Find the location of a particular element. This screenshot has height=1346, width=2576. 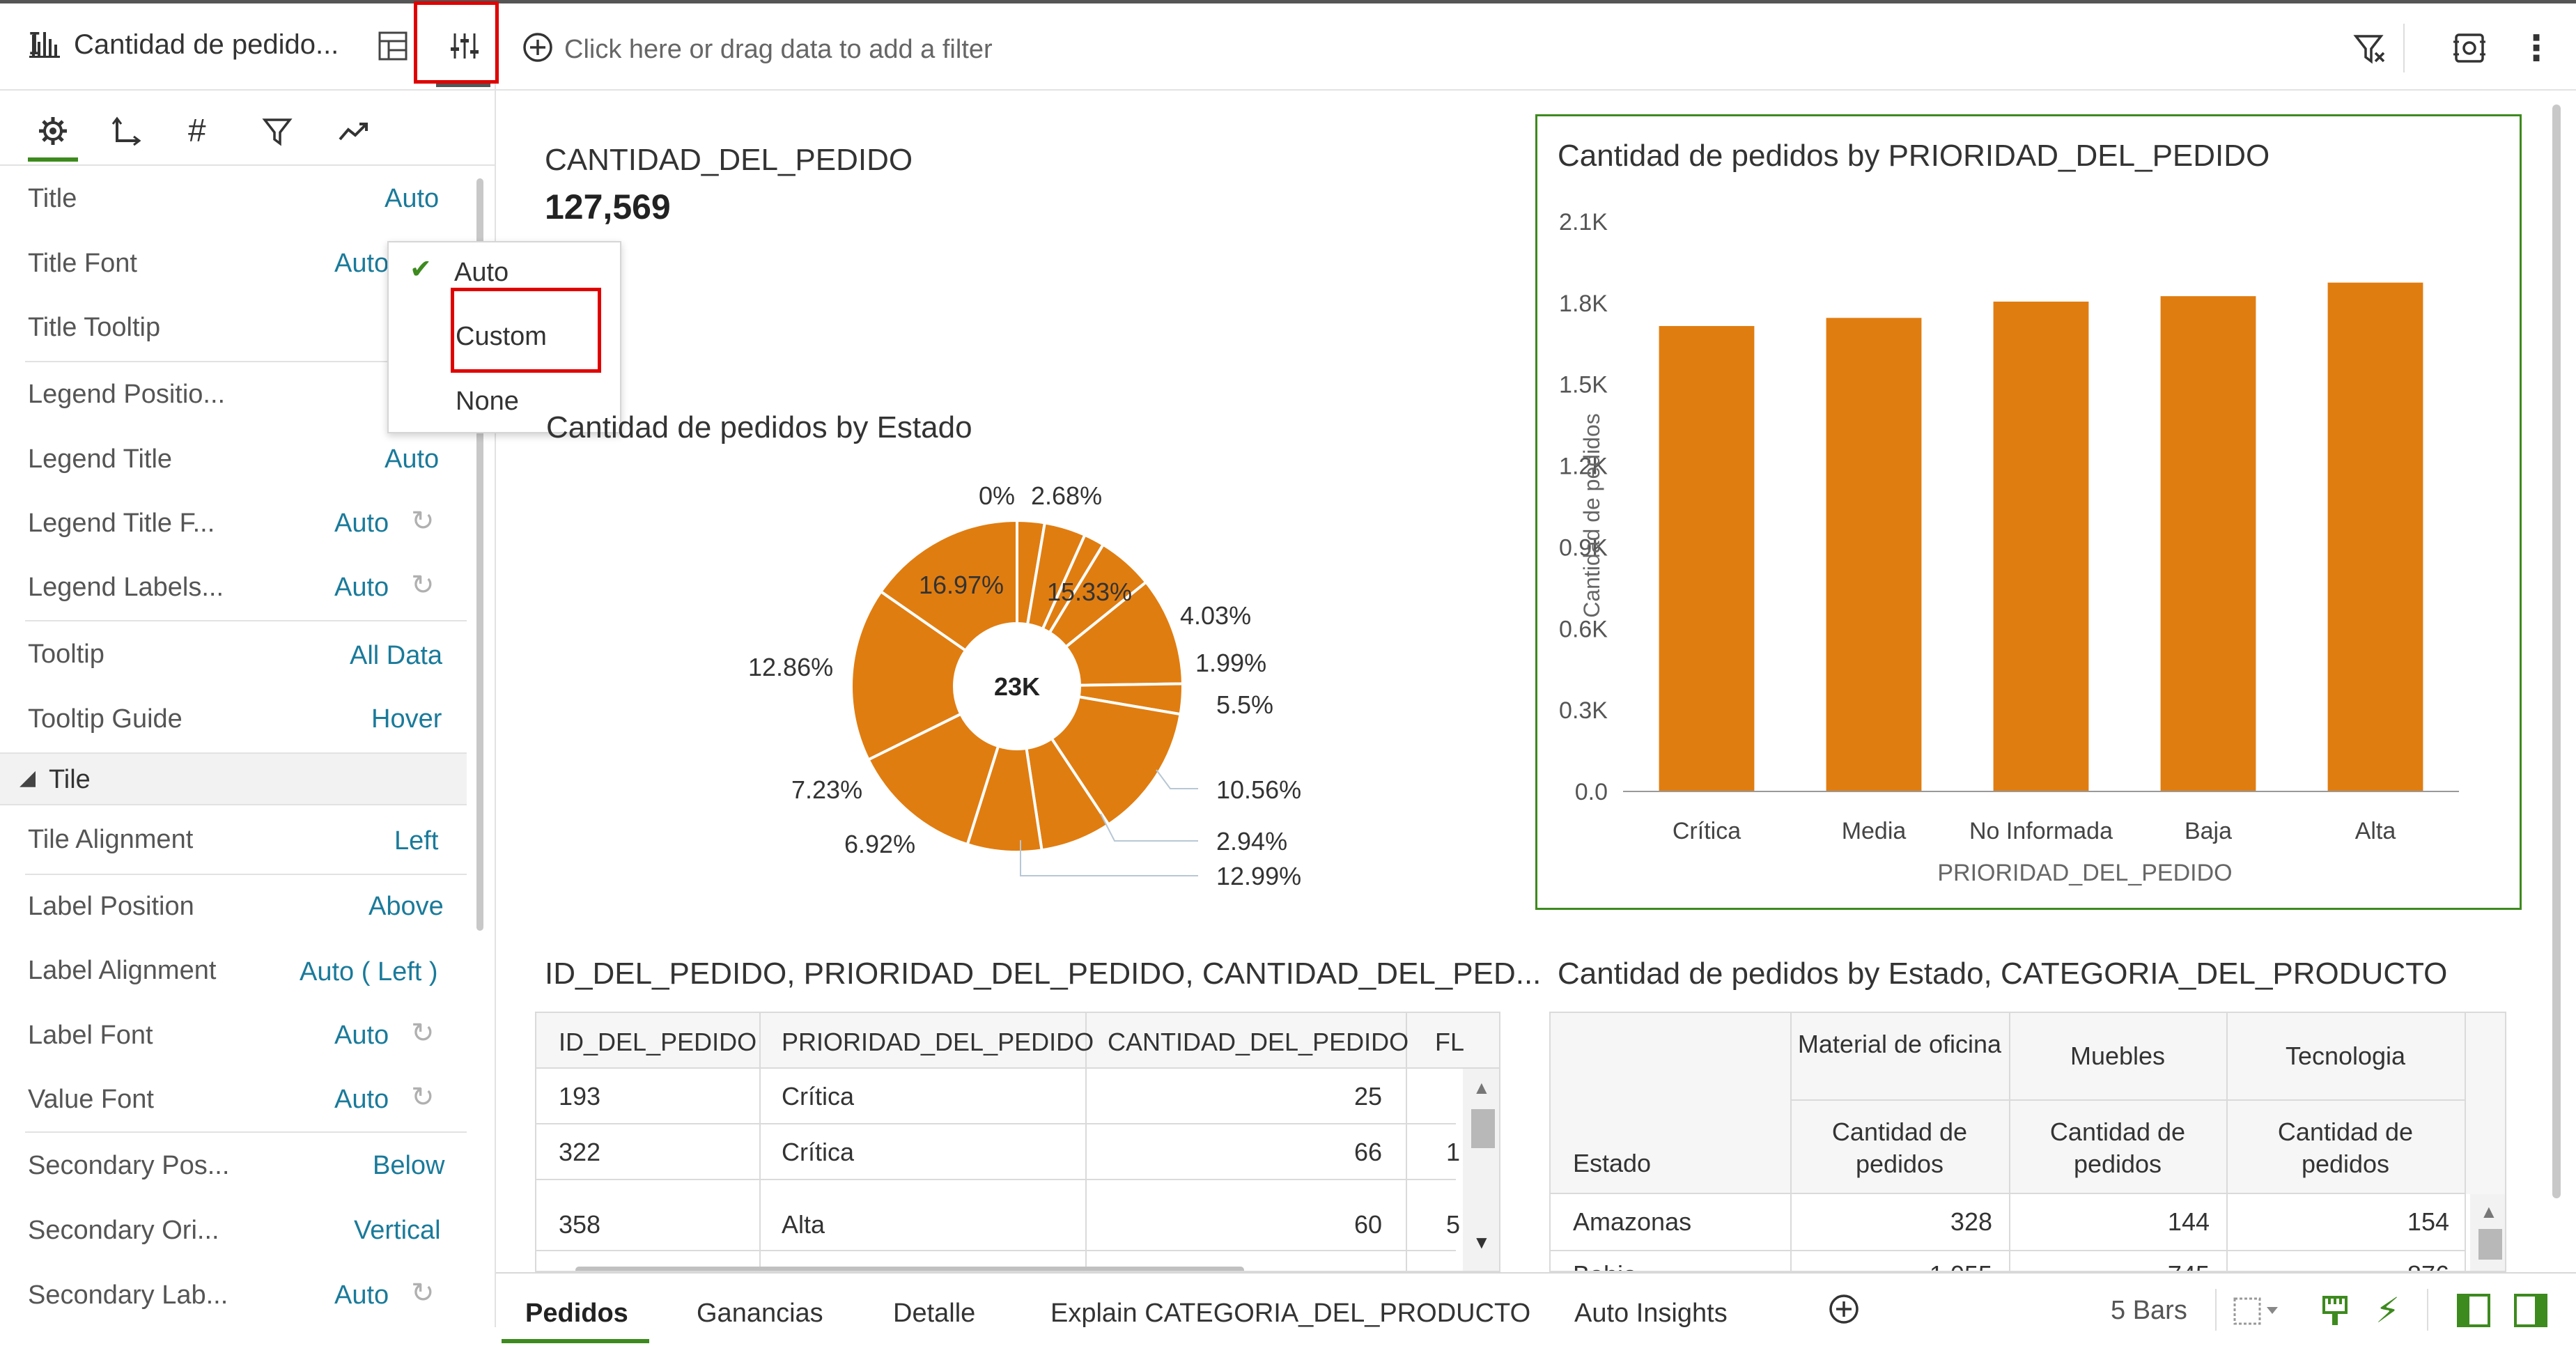

canvas-scrollbar is located at coordinates (2556, 651).